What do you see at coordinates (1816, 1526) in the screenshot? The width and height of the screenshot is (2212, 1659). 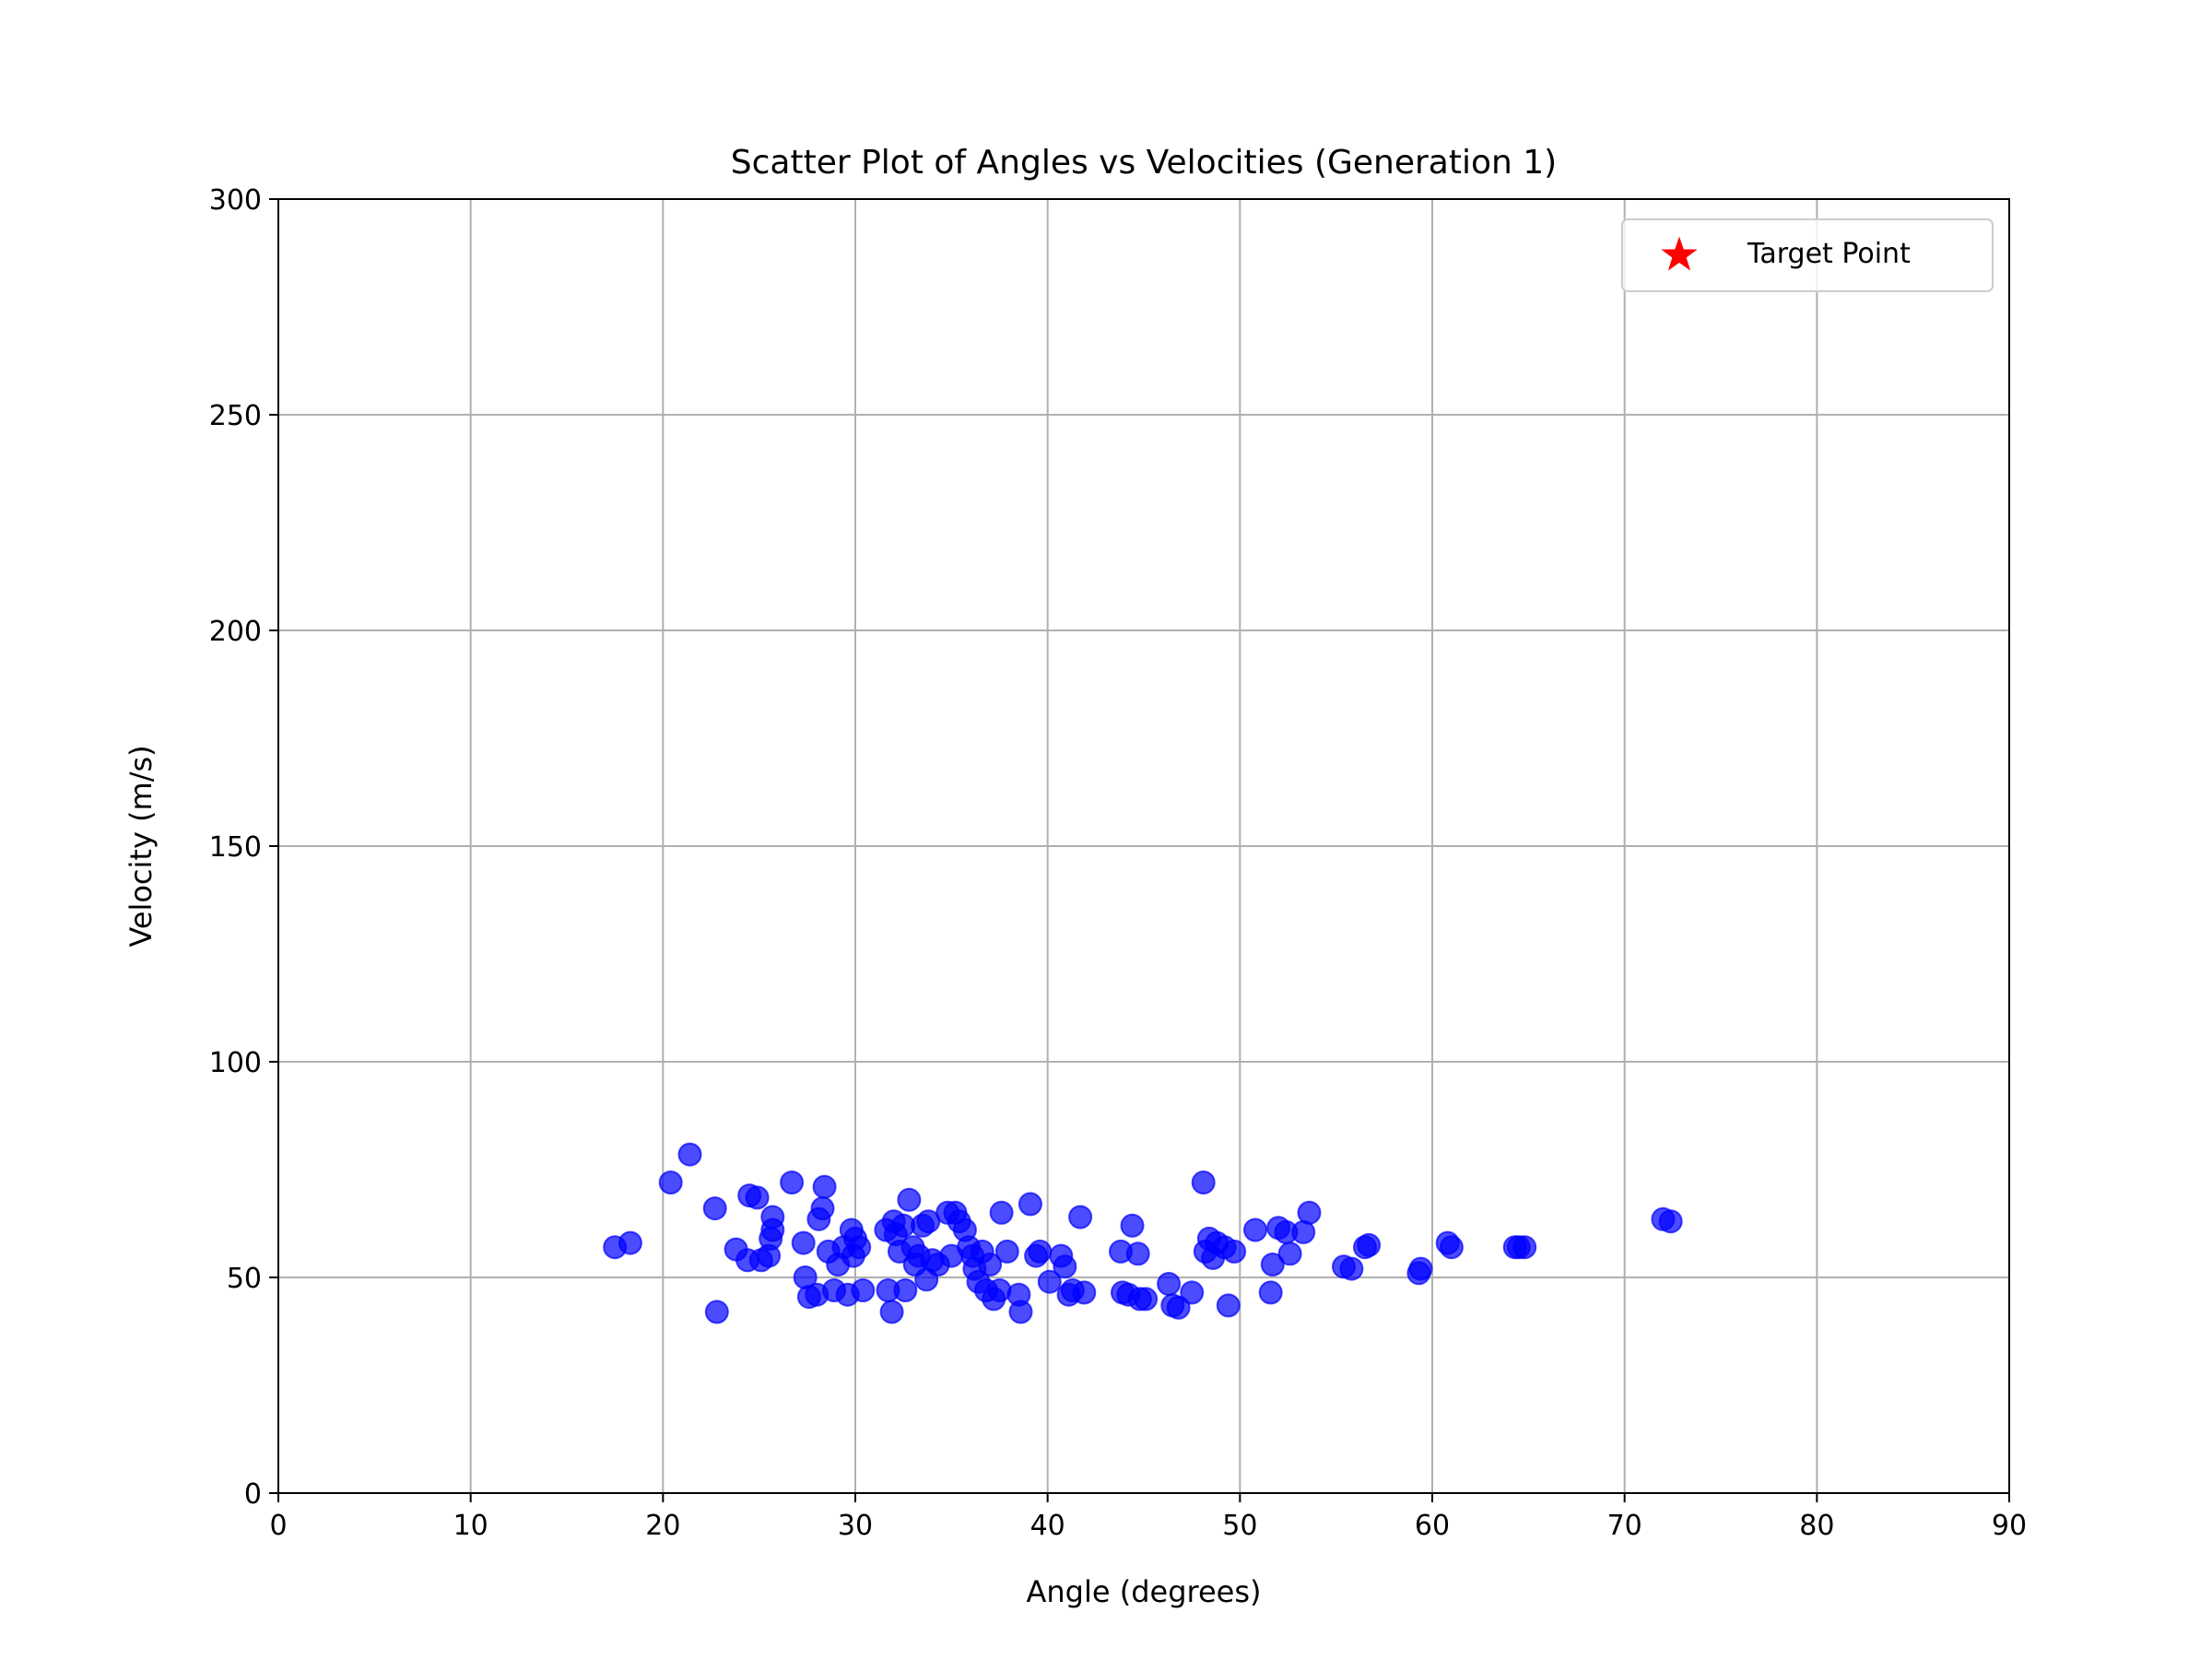 I see `x-tick-label: 80` at bounding box center [1816, 1526].